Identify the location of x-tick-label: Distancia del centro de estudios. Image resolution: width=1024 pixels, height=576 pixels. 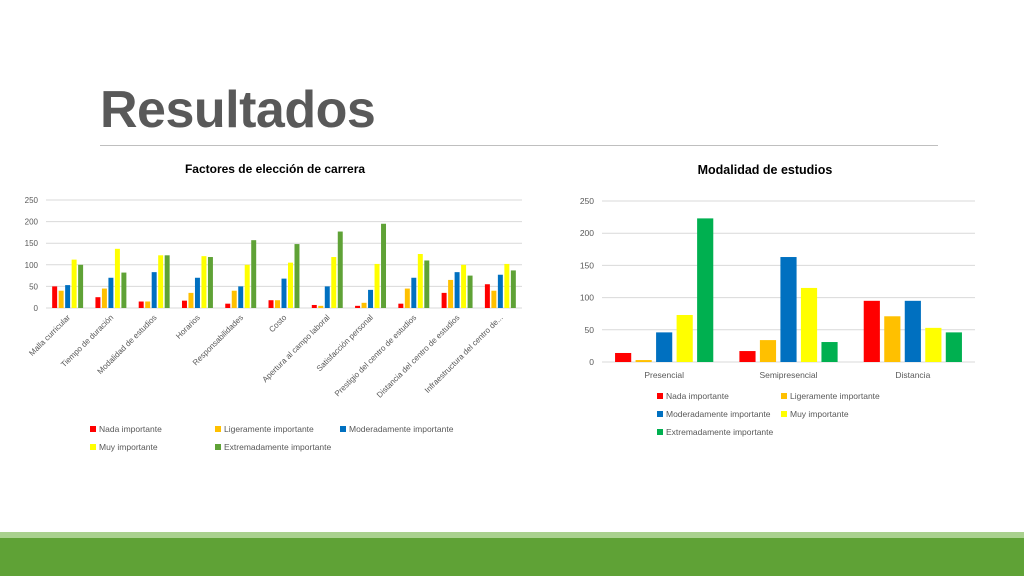
(418, 356).